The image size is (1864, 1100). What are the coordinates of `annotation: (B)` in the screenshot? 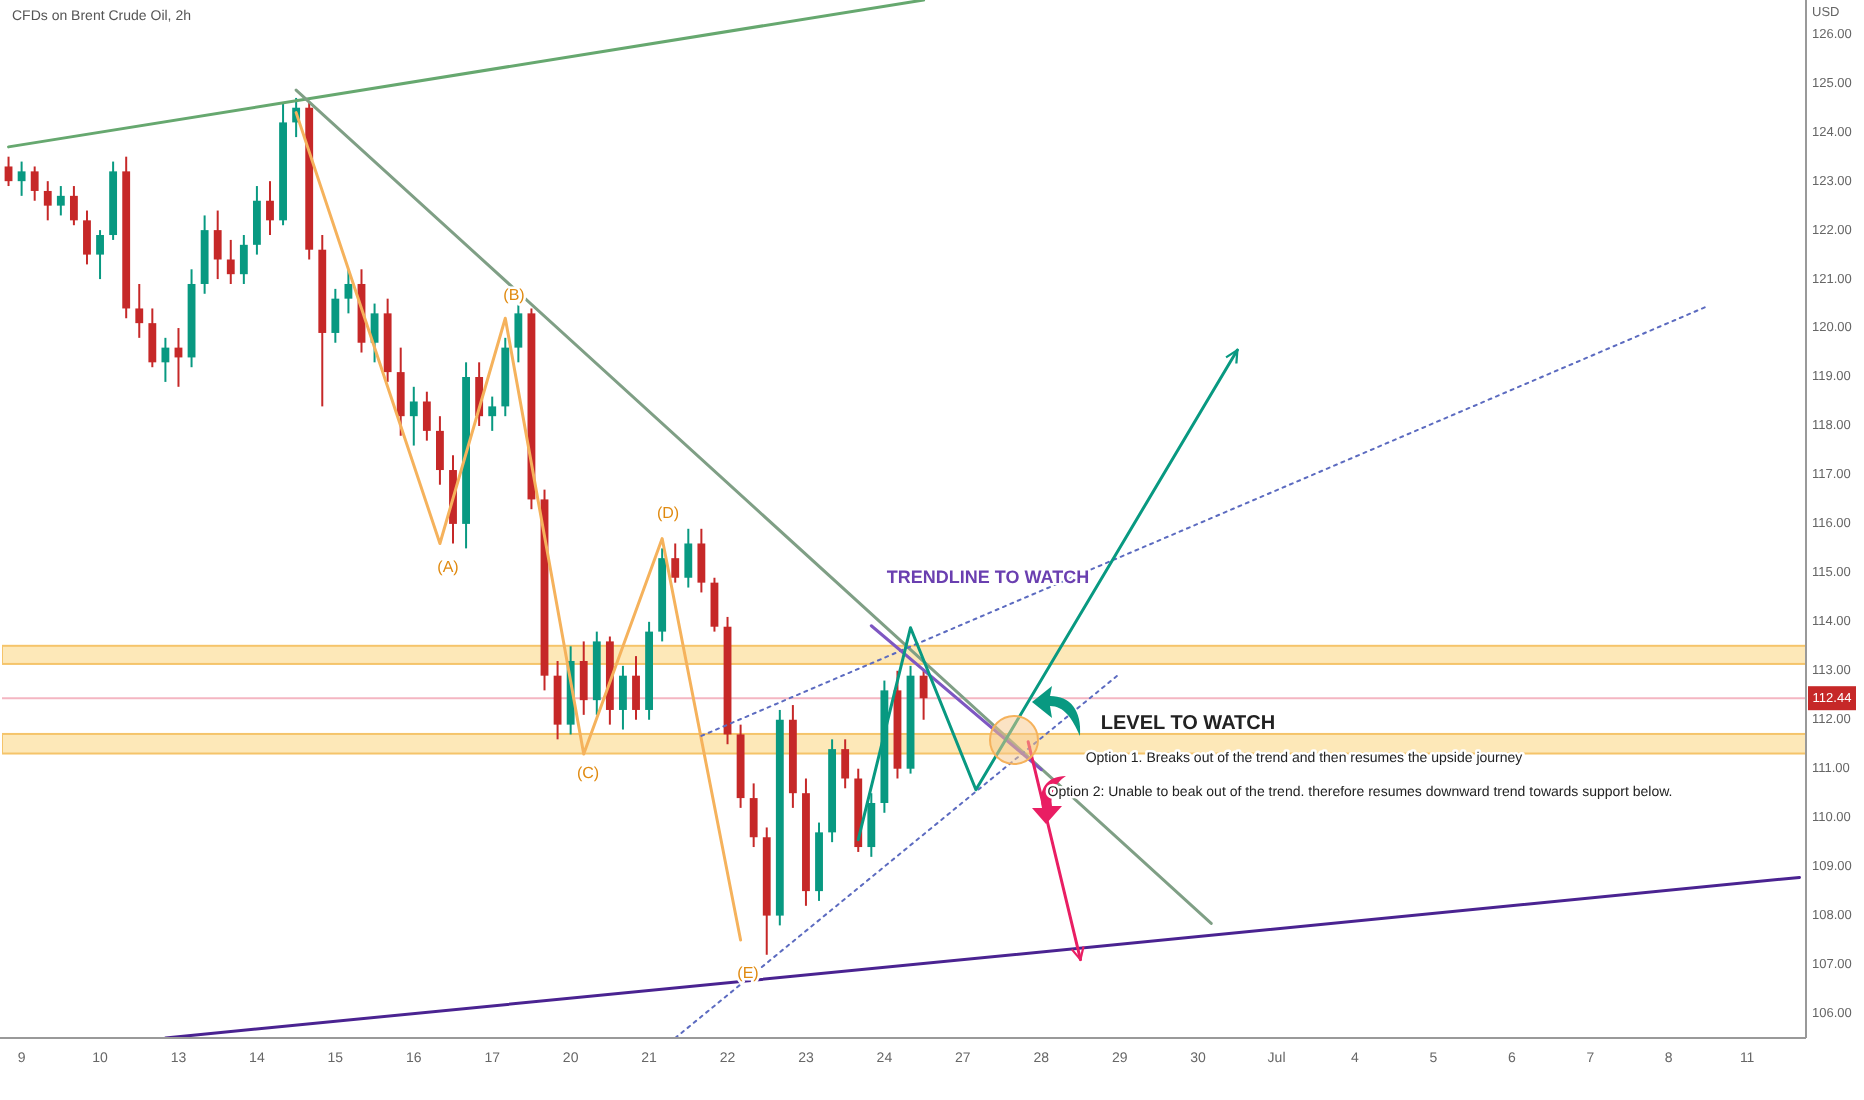 It's located at (514, 295).